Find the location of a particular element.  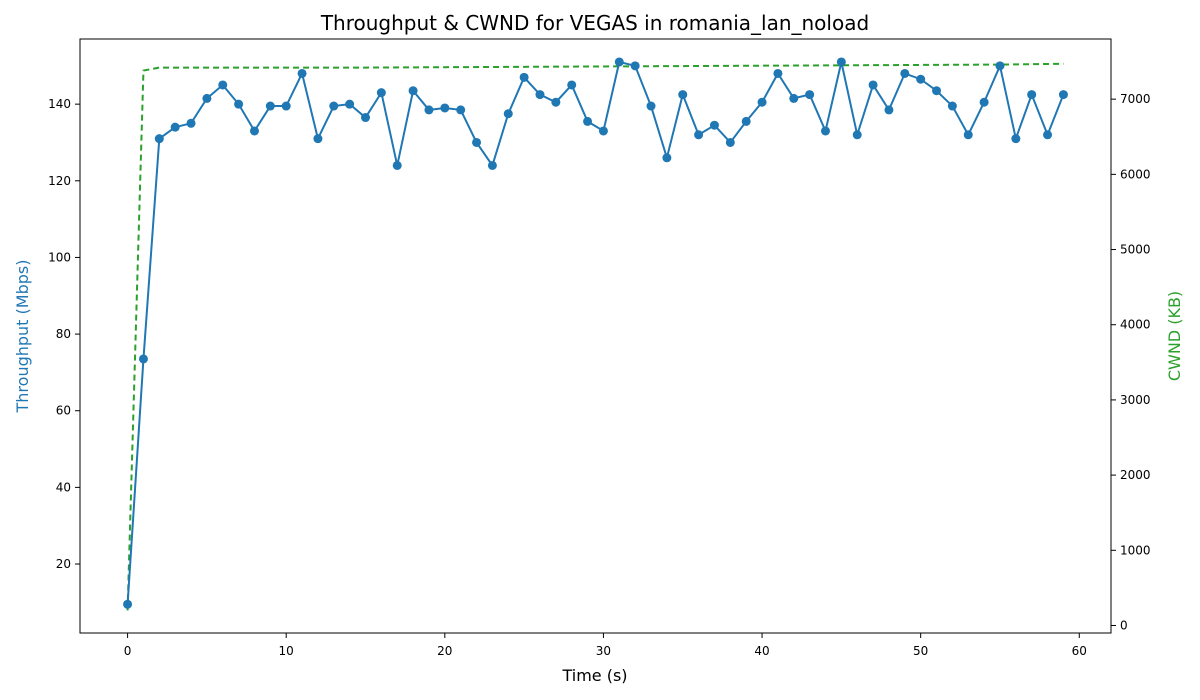

y-left-tick-label: 80 is located at coordinates (63, 334).